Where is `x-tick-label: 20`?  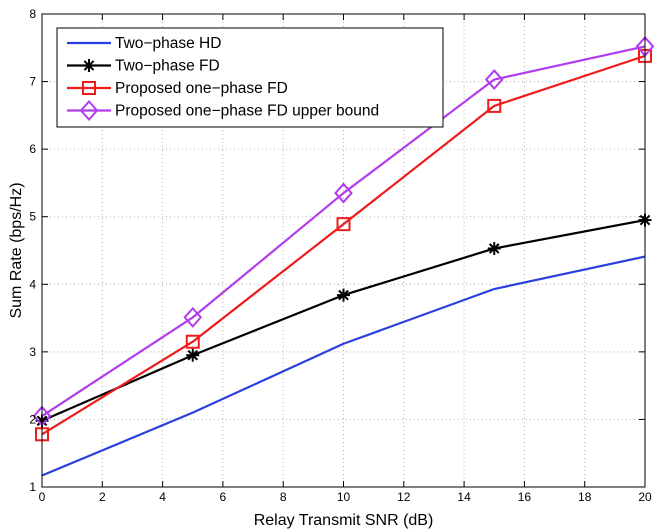 x-tick-label: 20 is located at coordinates (645, 497).